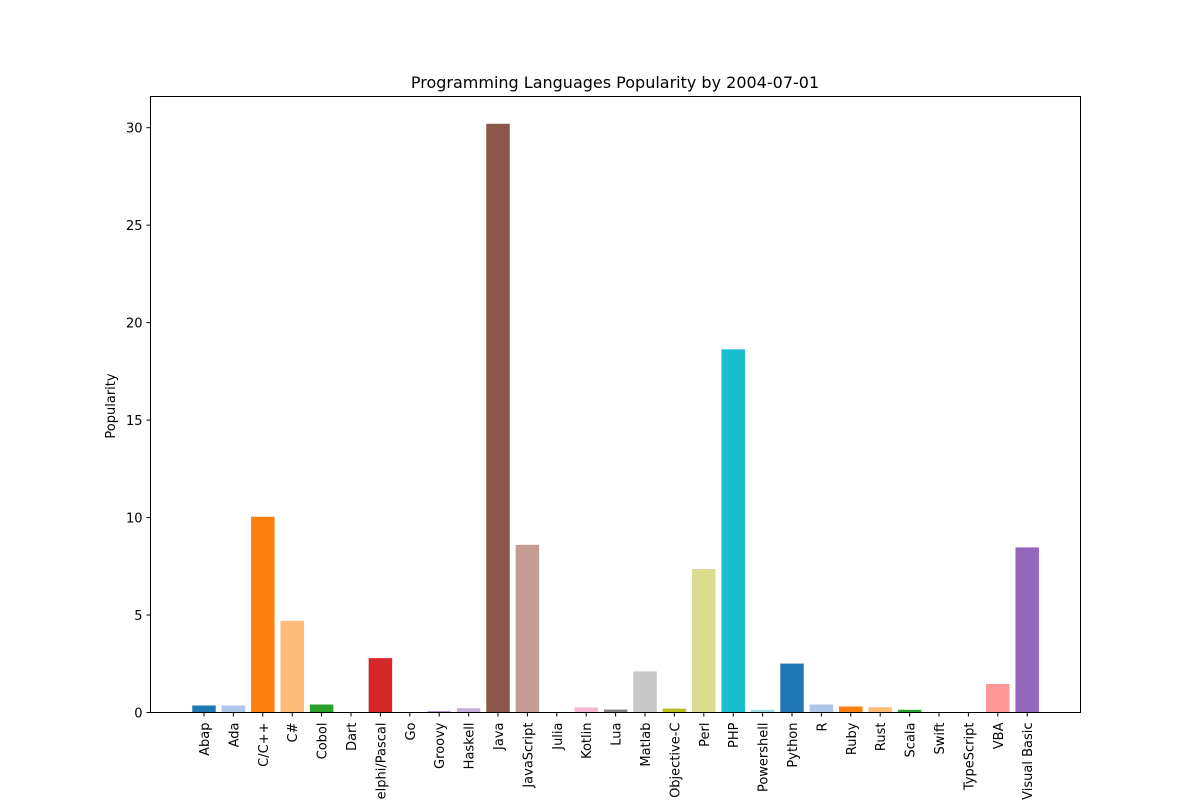 The height and width of the screenshot is (800, 1200). What do you see at coordinates (733, 531) in the screenshot?
I see `bar-php` at bounding box center [733, 531].